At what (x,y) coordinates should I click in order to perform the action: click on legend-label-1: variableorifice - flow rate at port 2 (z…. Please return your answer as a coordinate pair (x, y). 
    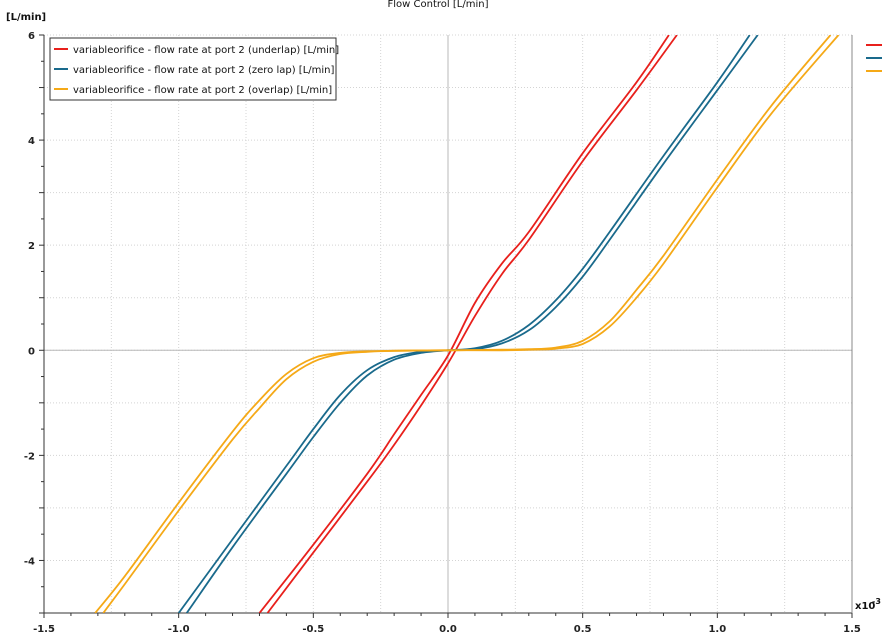
    Looking at the image, I should click on (204, 70).